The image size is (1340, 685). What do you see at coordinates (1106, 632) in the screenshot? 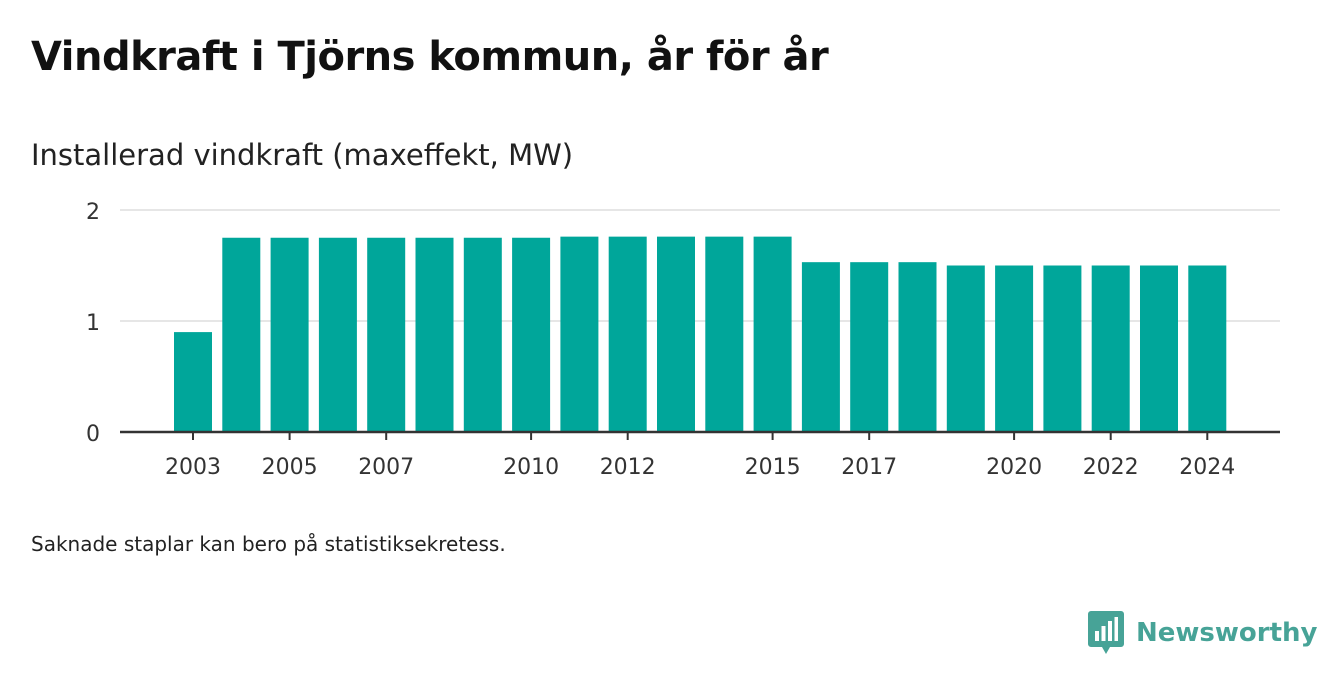
I see `newsworthy-logo-icon` at bounding box center [1106, 632].